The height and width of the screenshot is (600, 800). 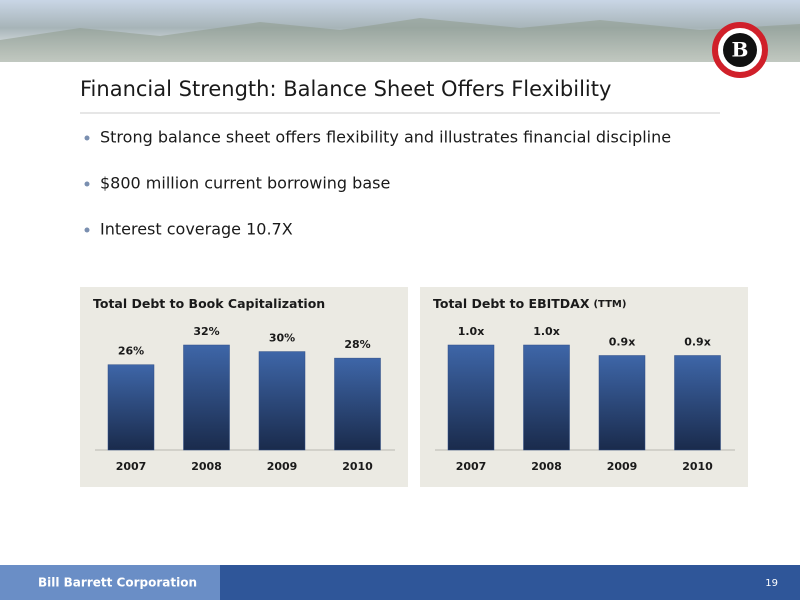 What do you see at coordinates (131, 351) in the screenshot?
I see `value-label: 26%` at bounding box center [131, 351].